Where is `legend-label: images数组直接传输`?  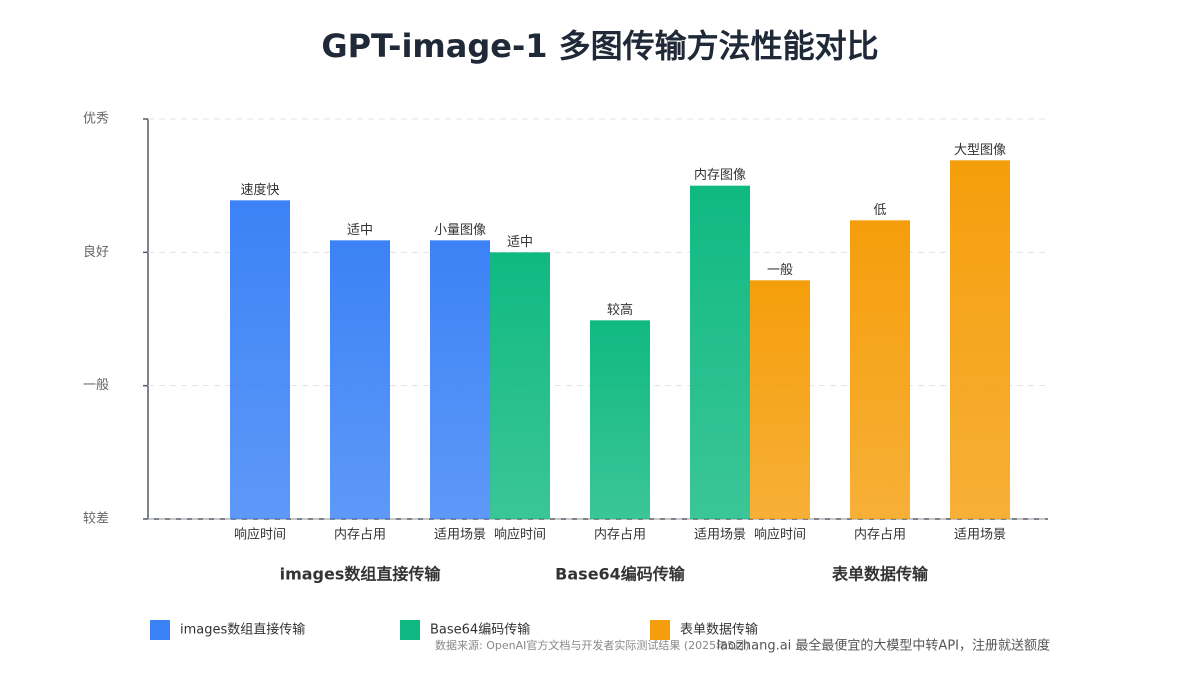 legend-label: images数组直接传输 is located at coordinates (242, 630).